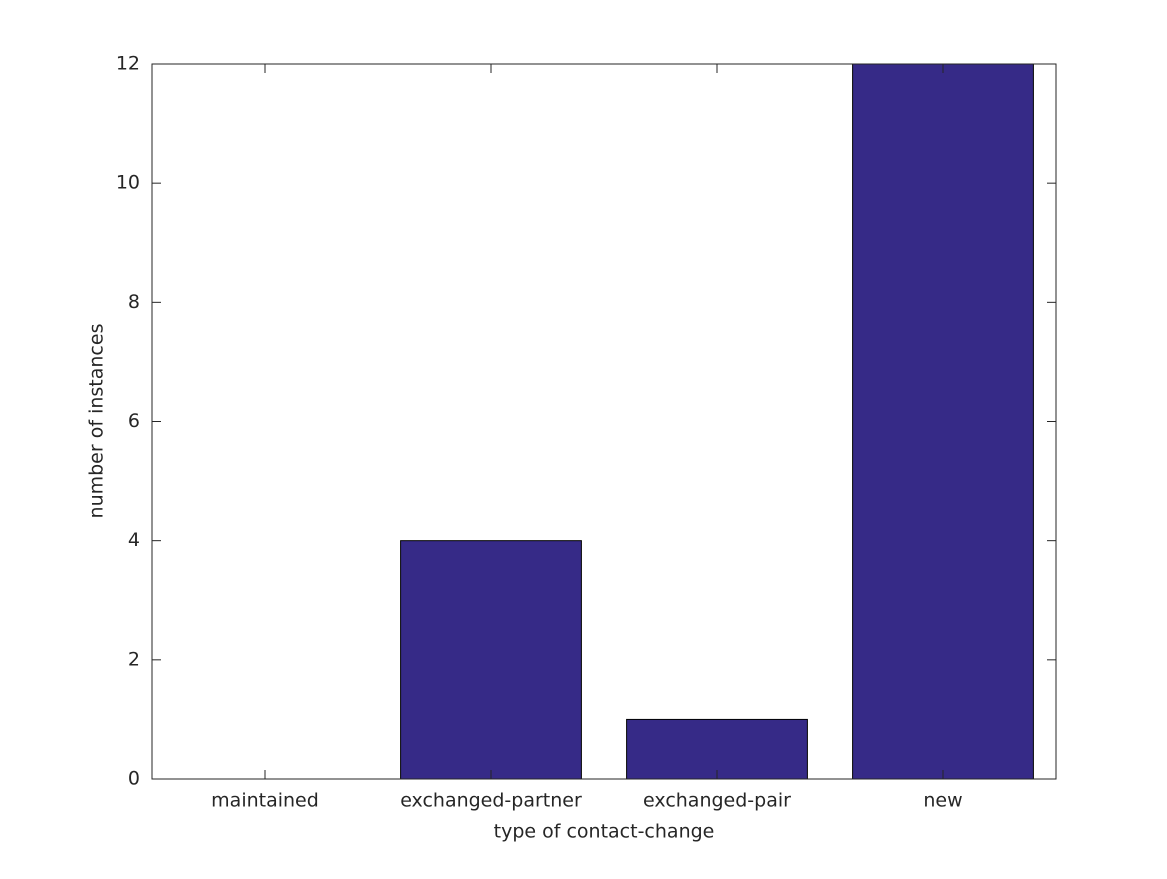 Image resolution: width=1167 pixels, height=879 pixels. What do you see at coordinates (97, 421) in the screenshot?
I see `y-axis-label: number of instances` at bounding box center [97, 421].